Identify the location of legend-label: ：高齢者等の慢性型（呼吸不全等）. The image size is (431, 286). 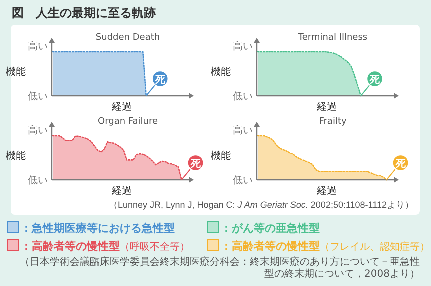
(105, 246).